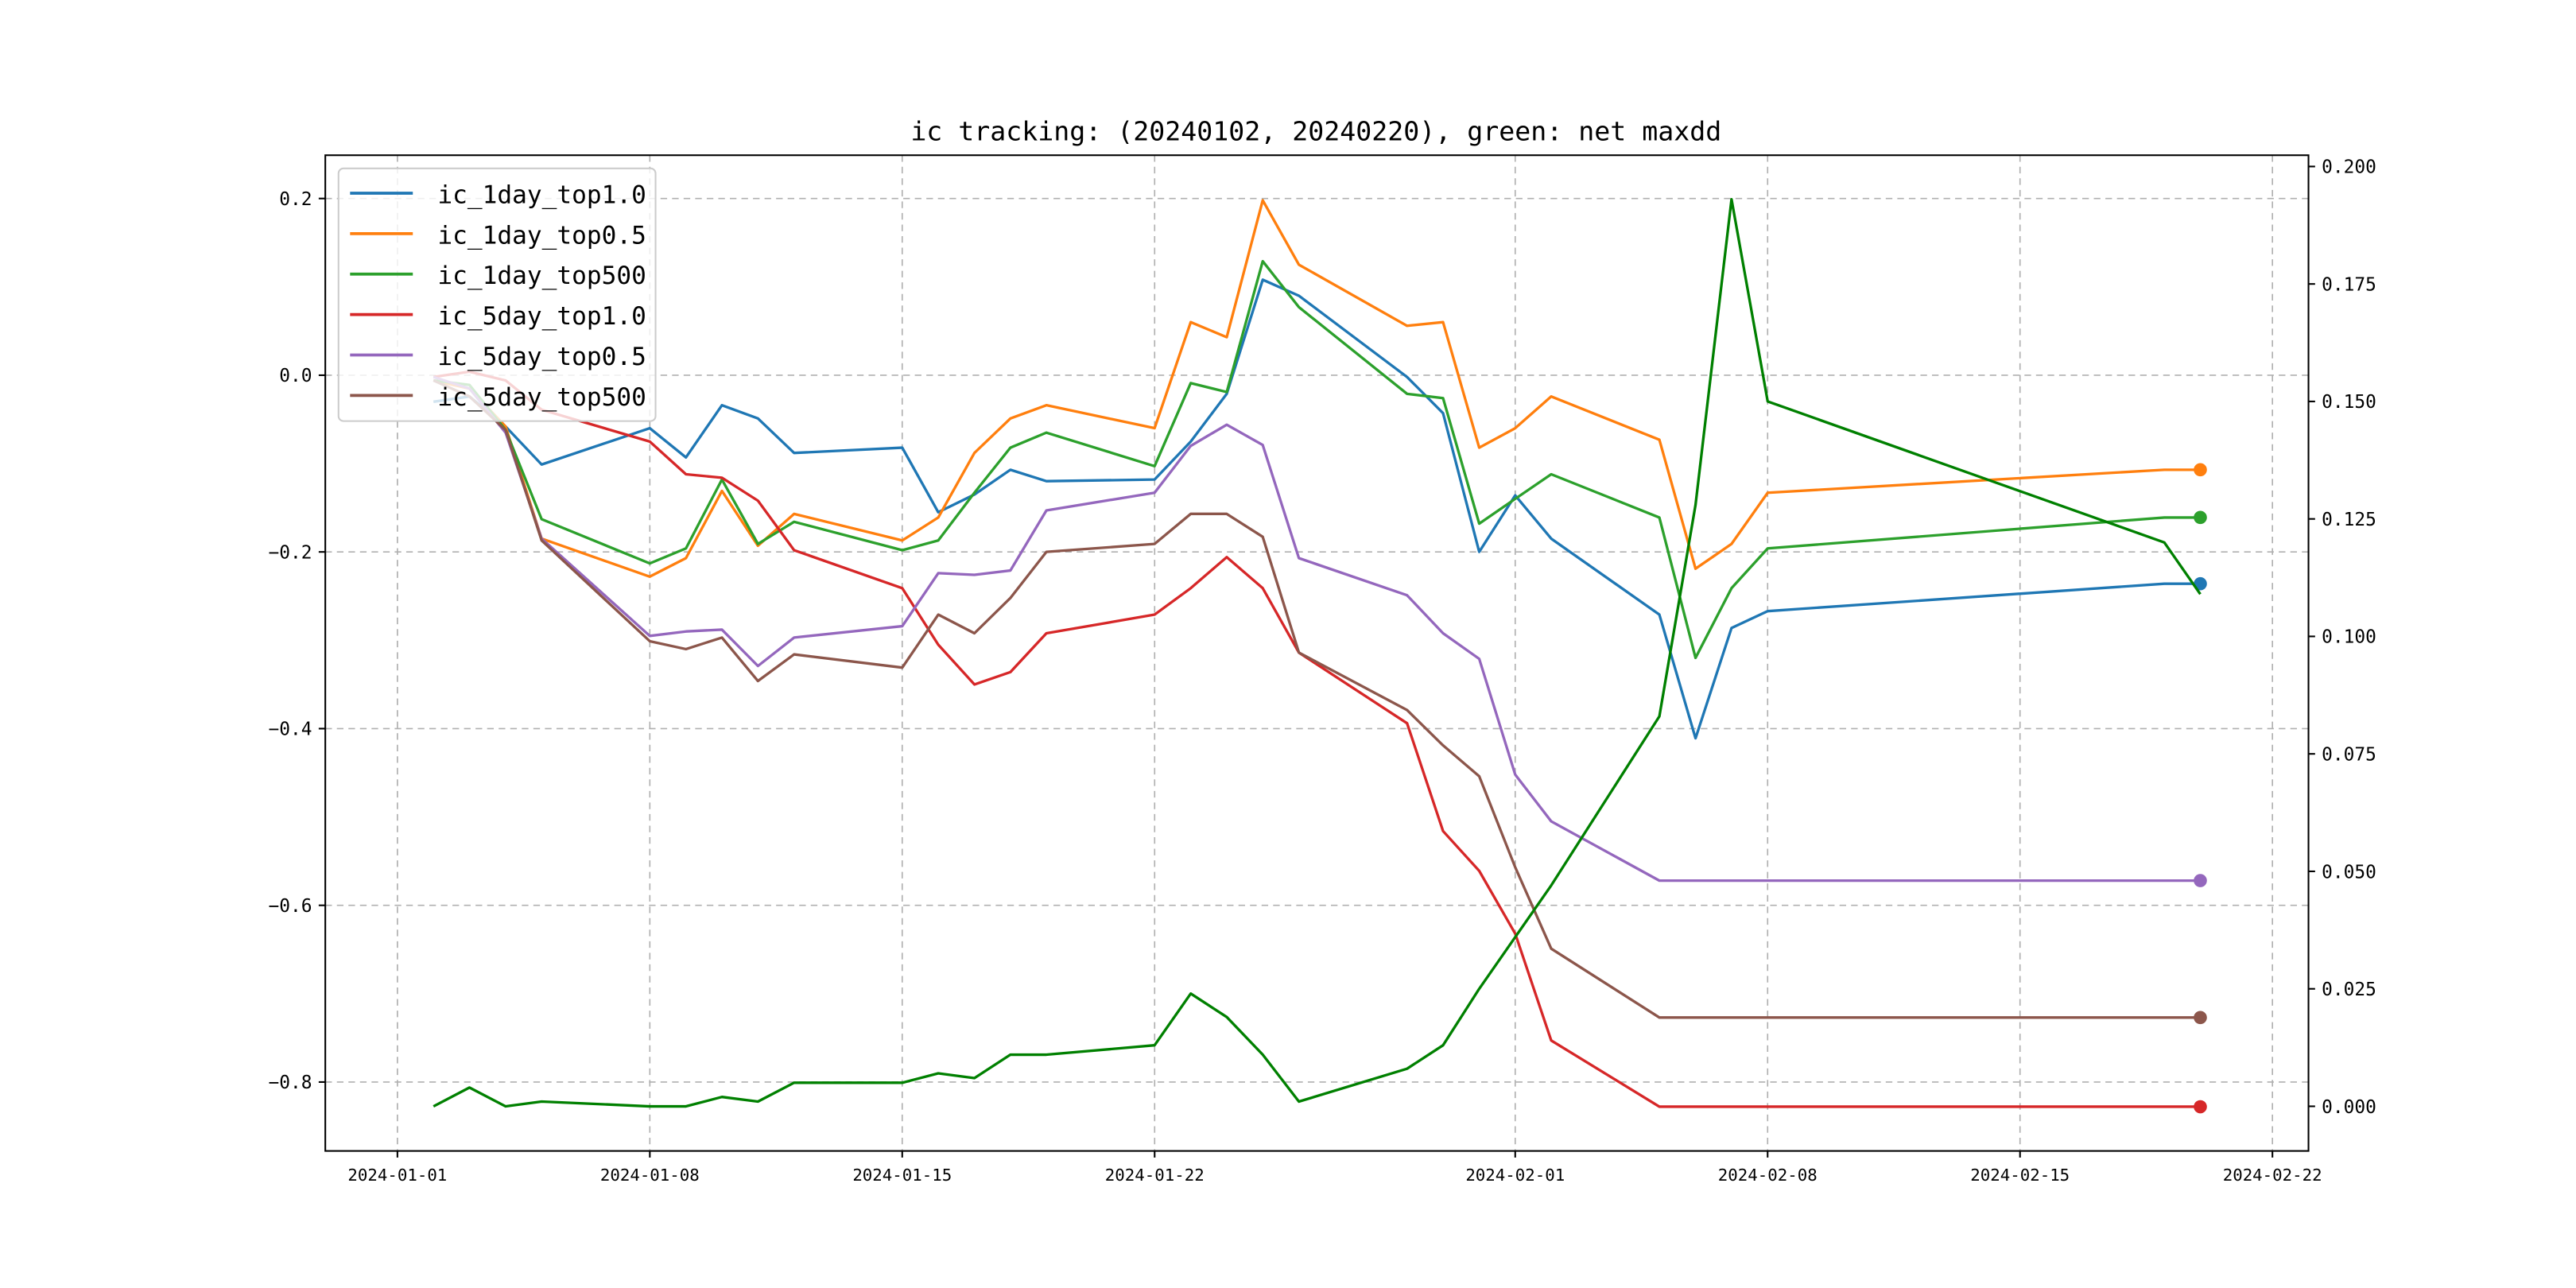 The image size is (2576, 1288). I want to click on legend-label: ic_5day_top0.5, so click(542, 357).